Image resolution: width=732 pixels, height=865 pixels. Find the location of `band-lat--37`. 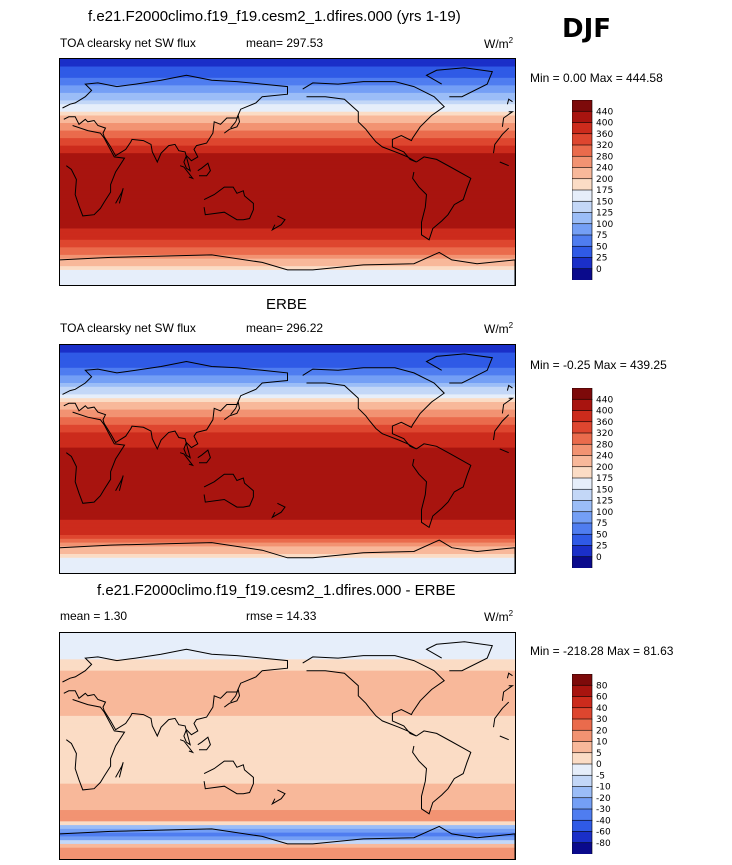

band-lat--37 is located at coordinates (287, 506).